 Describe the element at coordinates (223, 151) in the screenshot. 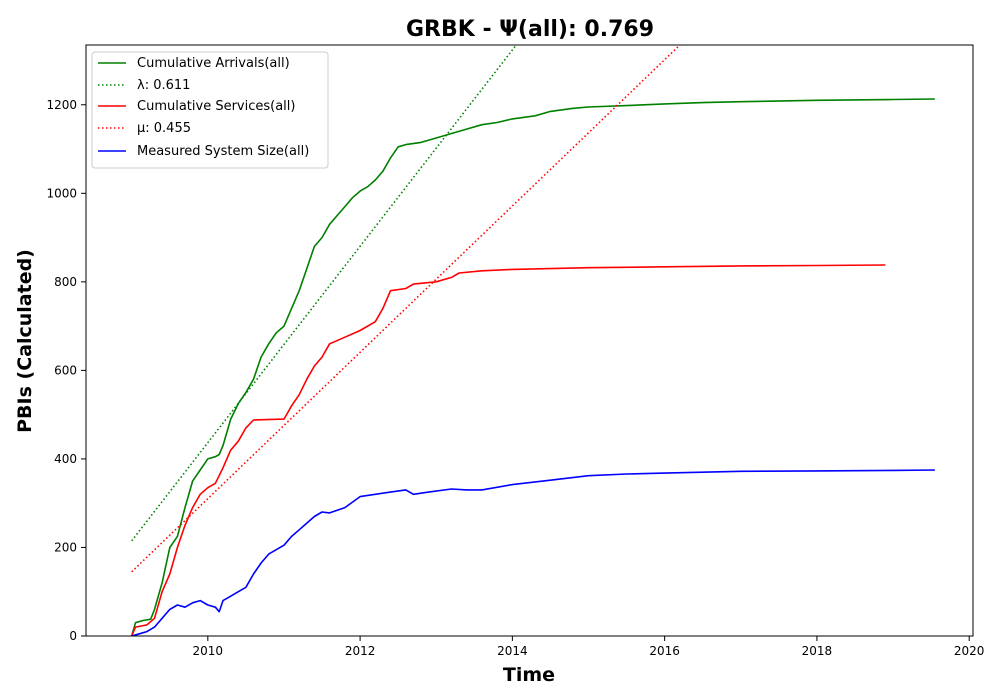

I see `legend-label-system-size: Measured System Size(all)` at that location.